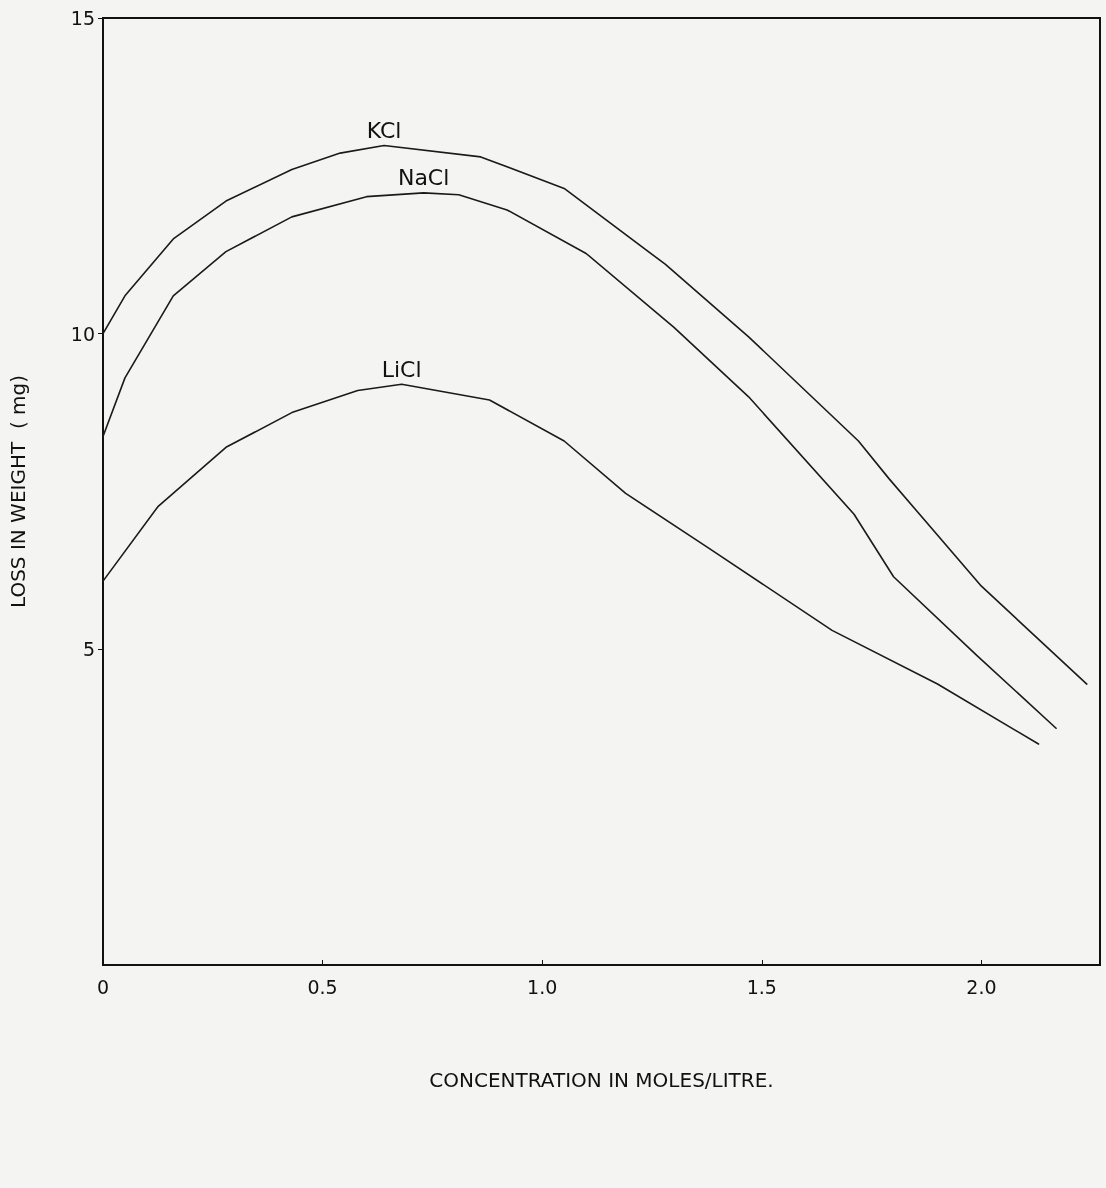 The image size is (1106, 1188). I want to click on x-tick-label: 1.5, so click(761, 986).